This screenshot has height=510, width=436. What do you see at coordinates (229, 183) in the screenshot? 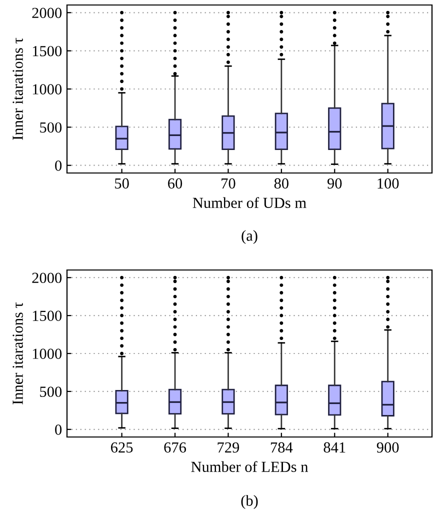
I see `x-tick-label: 70` at bounding box center [229, 183].